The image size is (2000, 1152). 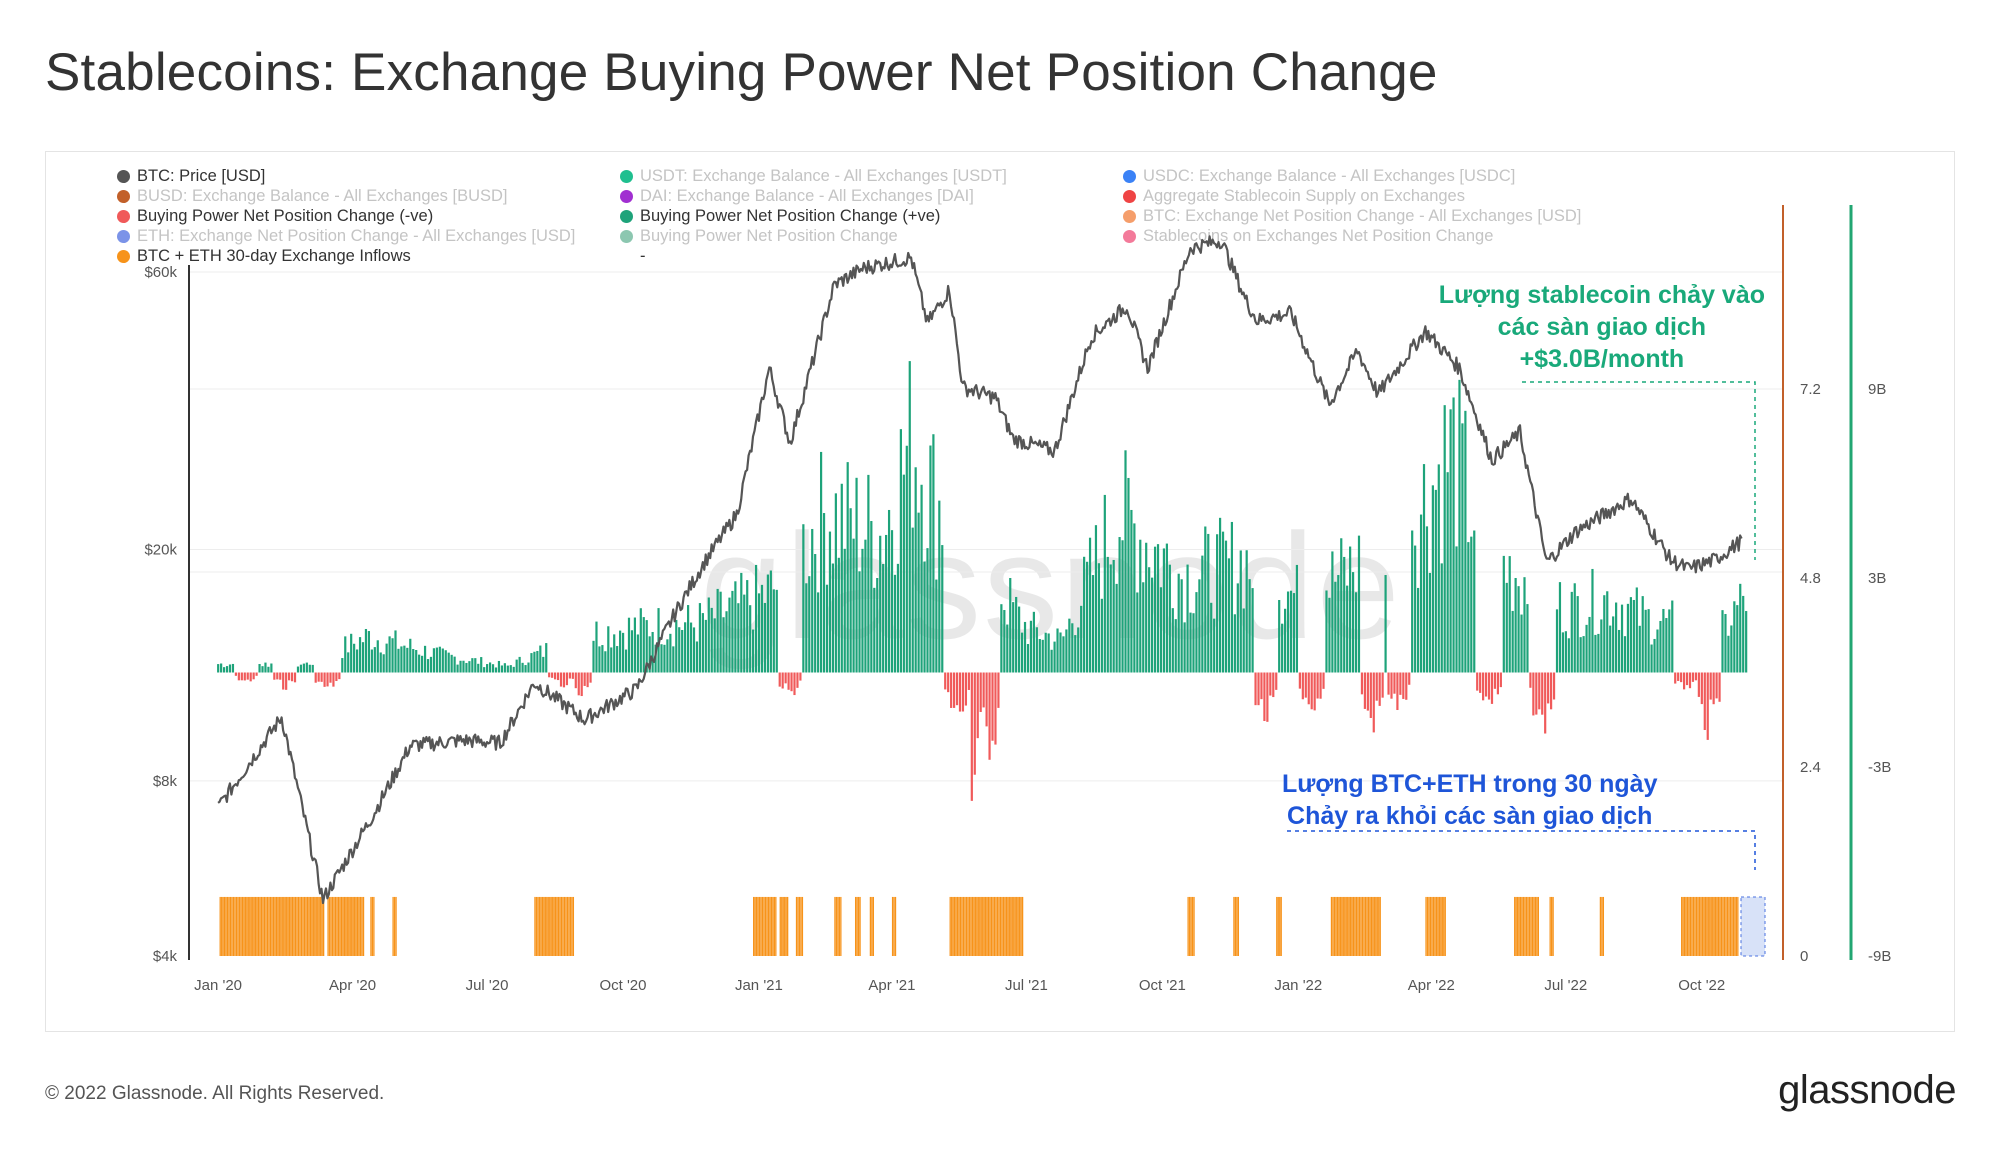 What do you see at coordinates (622, 985) in the screenshot?
I see `x-tick-label: Oct '20` at bounding box center [622, 985].